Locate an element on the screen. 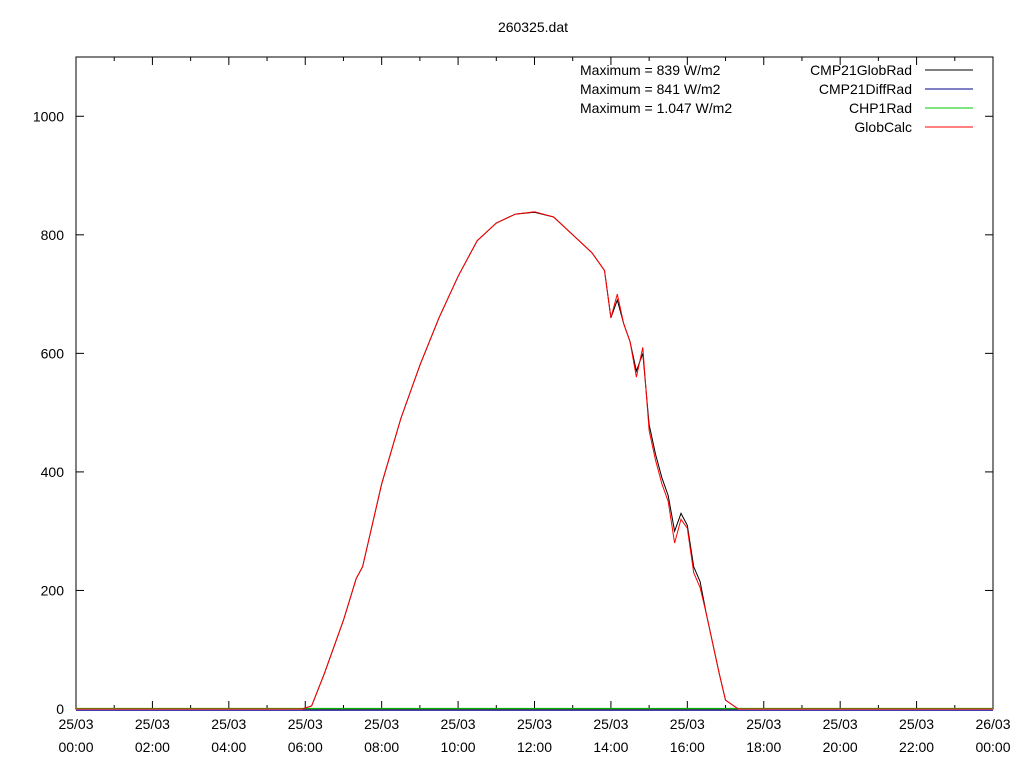 Image resolution: width=1024 pixels, height=768 pixels. x-tick-label-time: 08:00 is located at coordinates (381, 747).